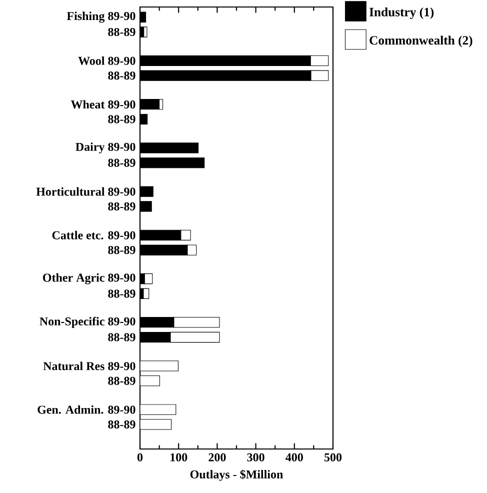 The width and height of the screenshot is (487, 493). What do you see at coordinates (236, 475) in the screenshot?
I see `x-axis-title: Outlays - $Million` at bounding box center [236, 475].